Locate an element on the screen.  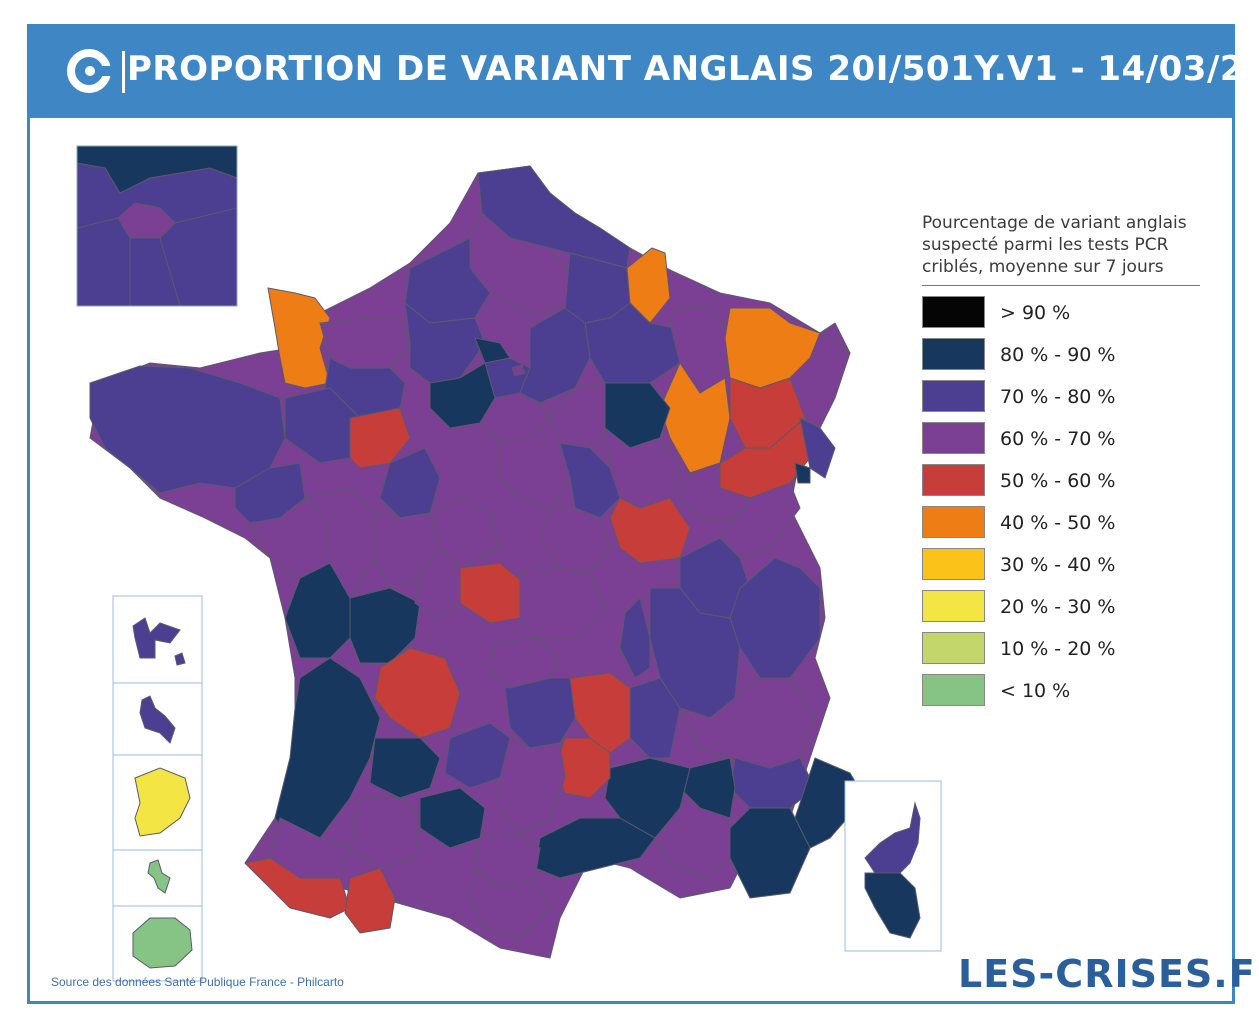
region-nievre is located at coordinates (590, 480).